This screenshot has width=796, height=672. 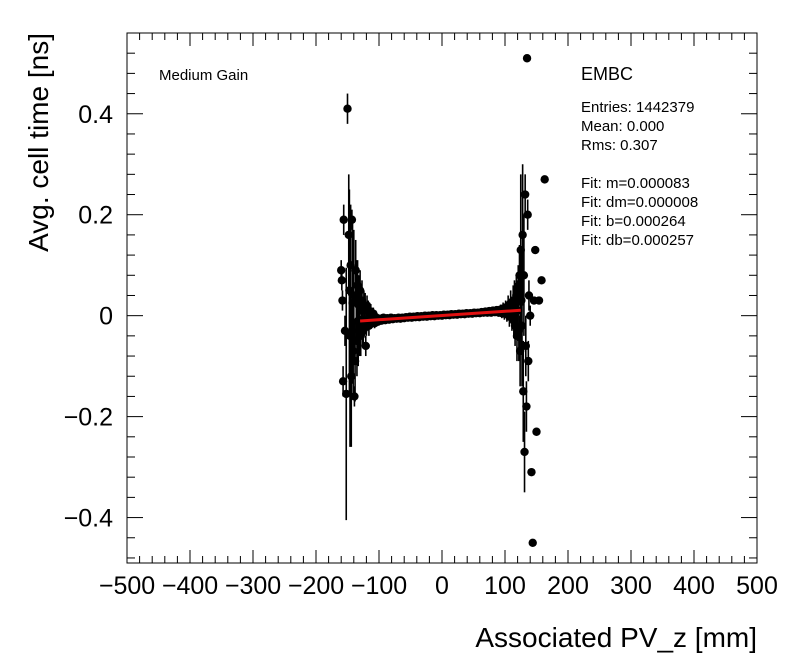 What do you see at coordinates (616, 637) in the screenshot?
I see `x-axis-title: Associated PV_z [mm]` at bounding box center [616, 637].